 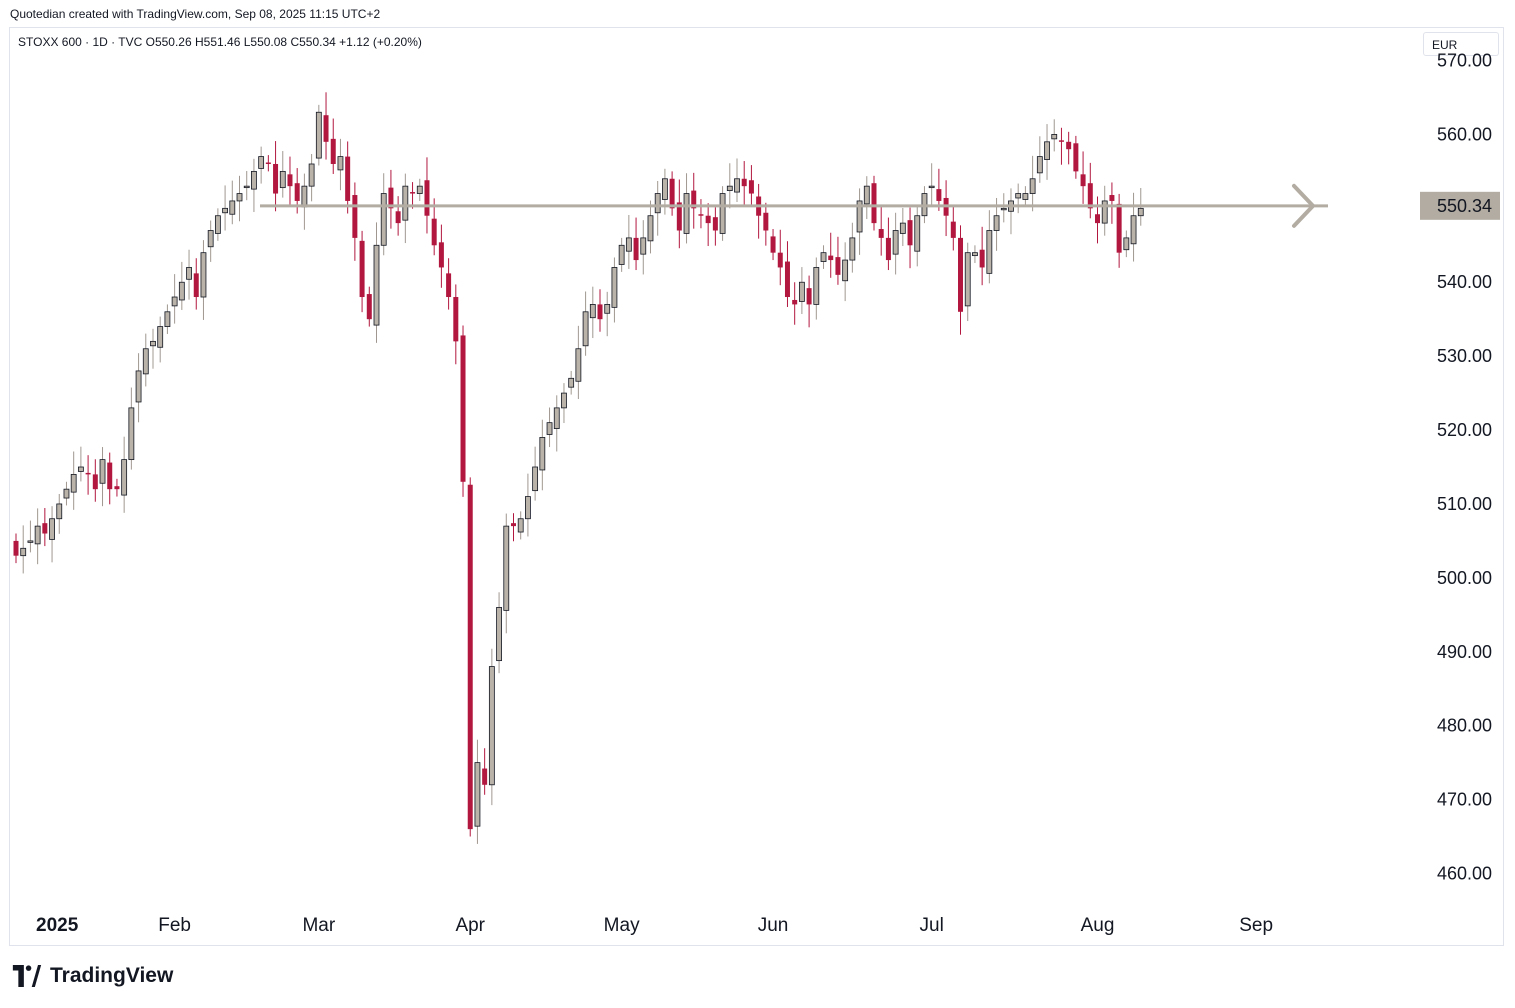 What do you see at coordinates (92, 976) in the screenshot?
I see `tradingview-brand: TradingView` at bounding box center [92, 976].